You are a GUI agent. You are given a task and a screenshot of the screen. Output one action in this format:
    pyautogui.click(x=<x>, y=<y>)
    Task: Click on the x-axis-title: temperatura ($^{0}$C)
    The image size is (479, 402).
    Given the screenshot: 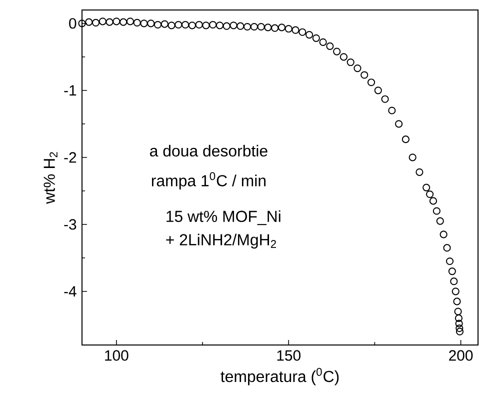 What is the action you would take?
    pyautogui.click(x=279, y=377)
    